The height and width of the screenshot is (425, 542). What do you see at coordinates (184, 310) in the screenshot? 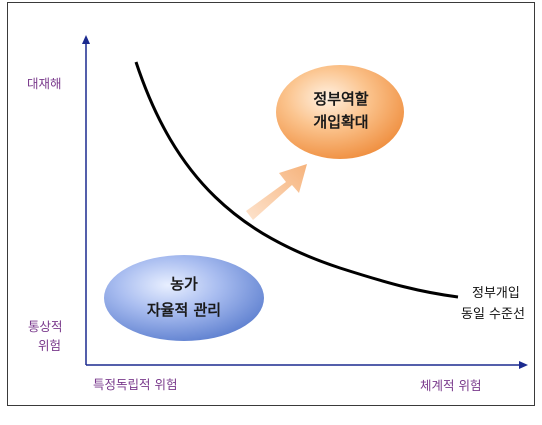
I see `farm-label-line2: 자율적 관리` at bounding box center [184, 310].